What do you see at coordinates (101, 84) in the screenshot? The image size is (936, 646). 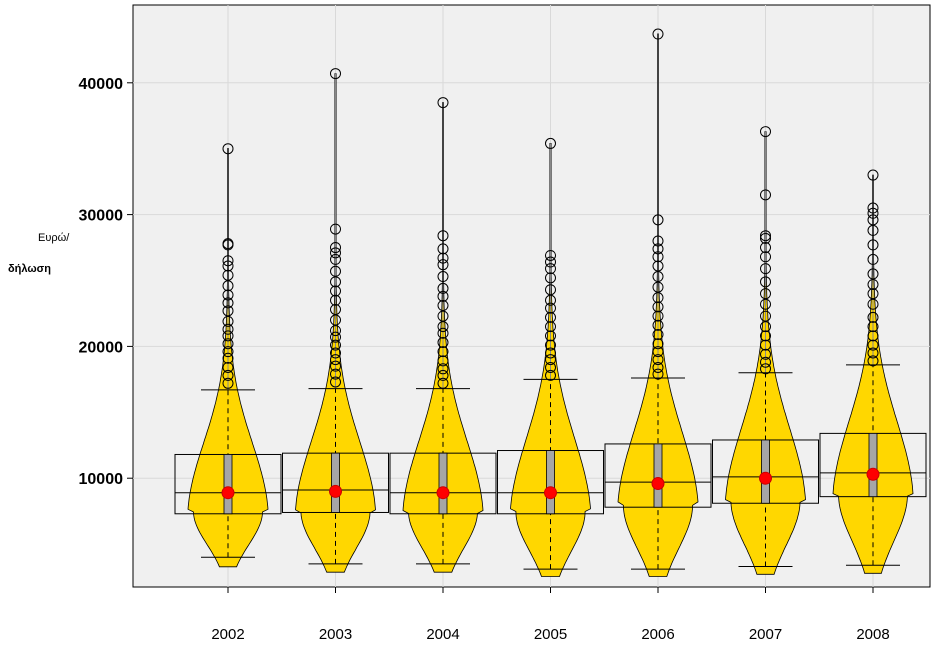 I see `y-tick-label: 40000` at bounding box center [101, 84].